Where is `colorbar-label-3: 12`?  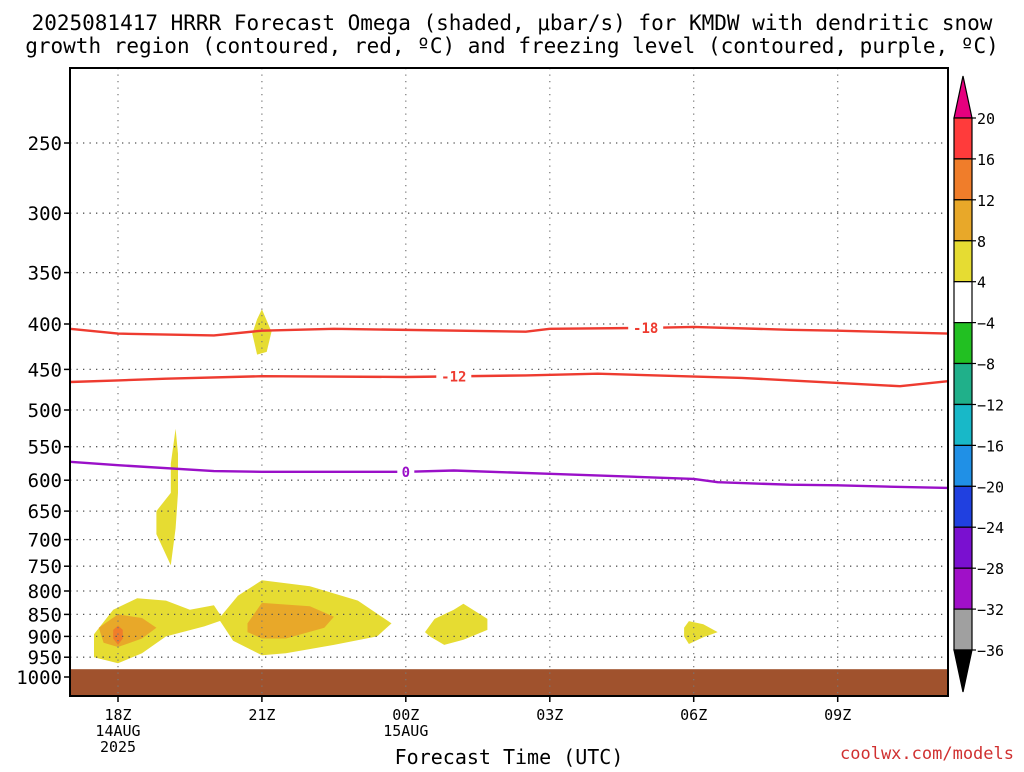
colorbar-label-3: 12 is located at coordinates (986, 201).